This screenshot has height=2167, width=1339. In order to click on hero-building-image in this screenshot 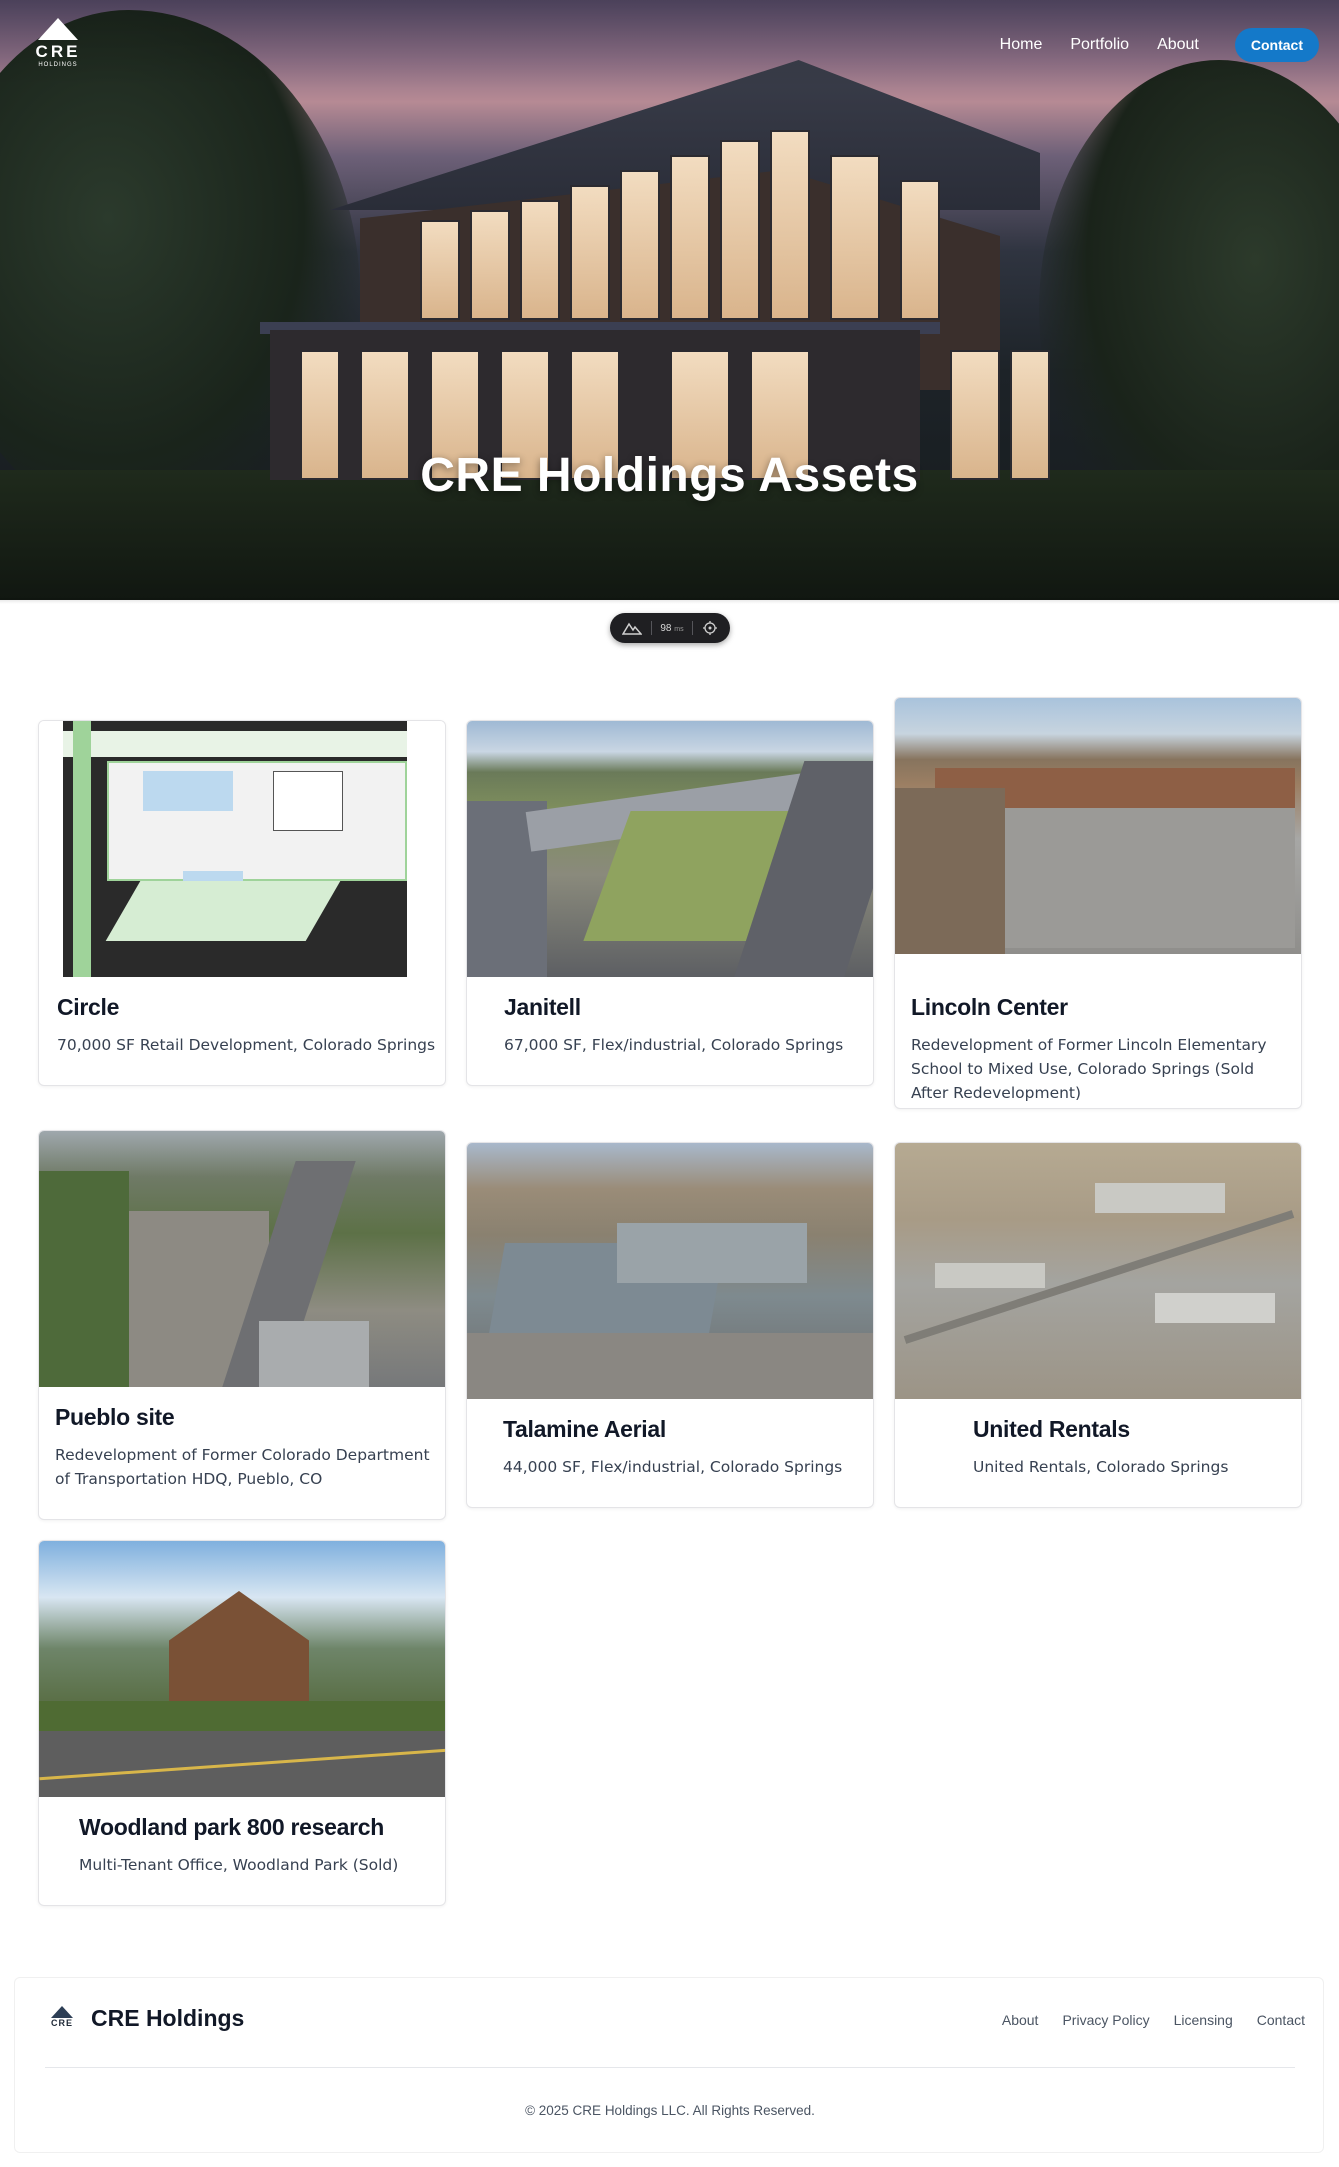, I will do `click(680, 270)`.